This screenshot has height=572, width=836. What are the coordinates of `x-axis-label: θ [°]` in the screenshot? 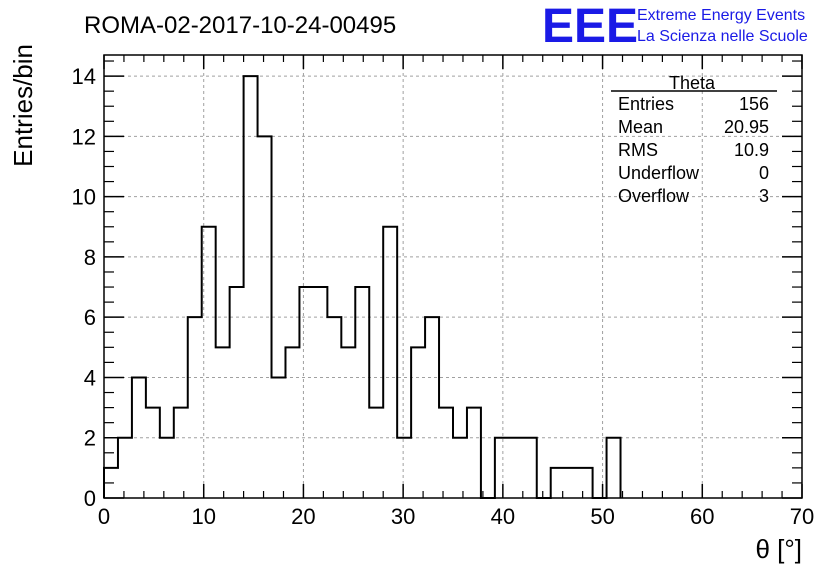 It's located at (778, 549).